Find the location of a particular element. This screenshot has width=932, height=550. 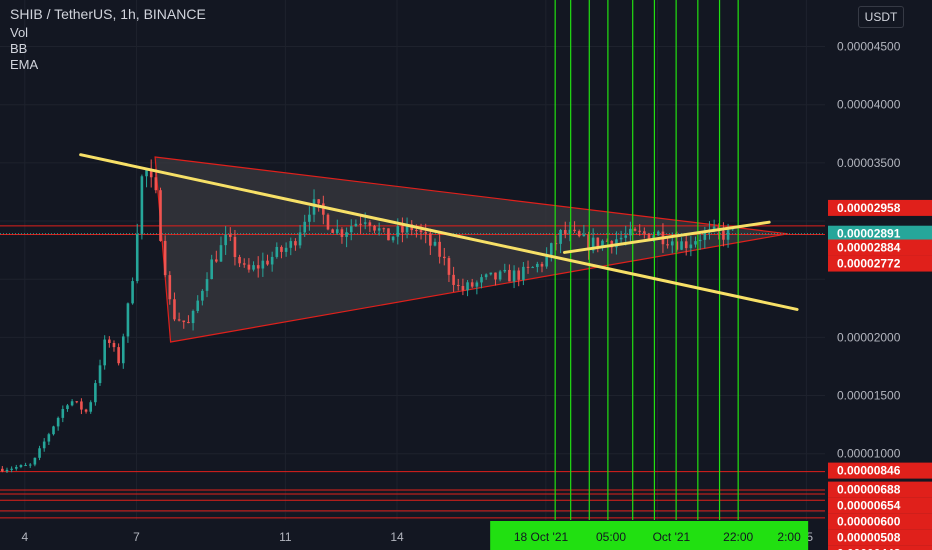

time-tick-label: 11 is located at coordinates (285, 537).